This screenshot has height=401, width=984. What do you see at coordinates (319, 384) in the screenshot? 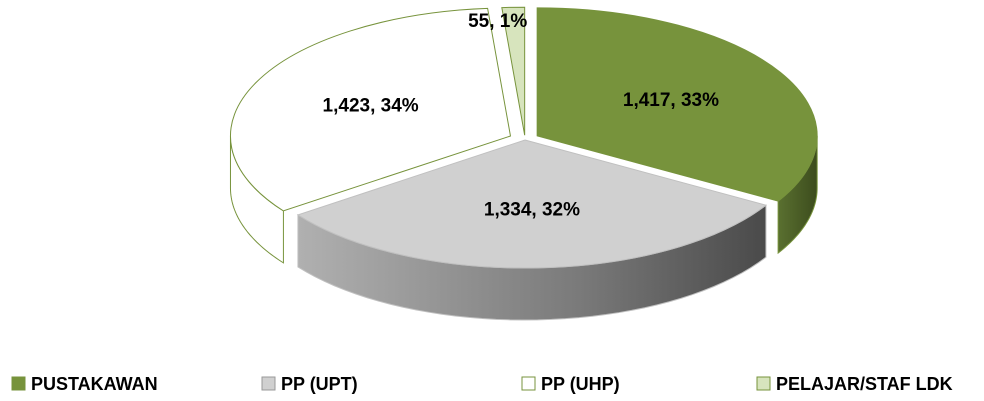
I see `legend-label: PP (UPT)` at bounding box center [319, 384].